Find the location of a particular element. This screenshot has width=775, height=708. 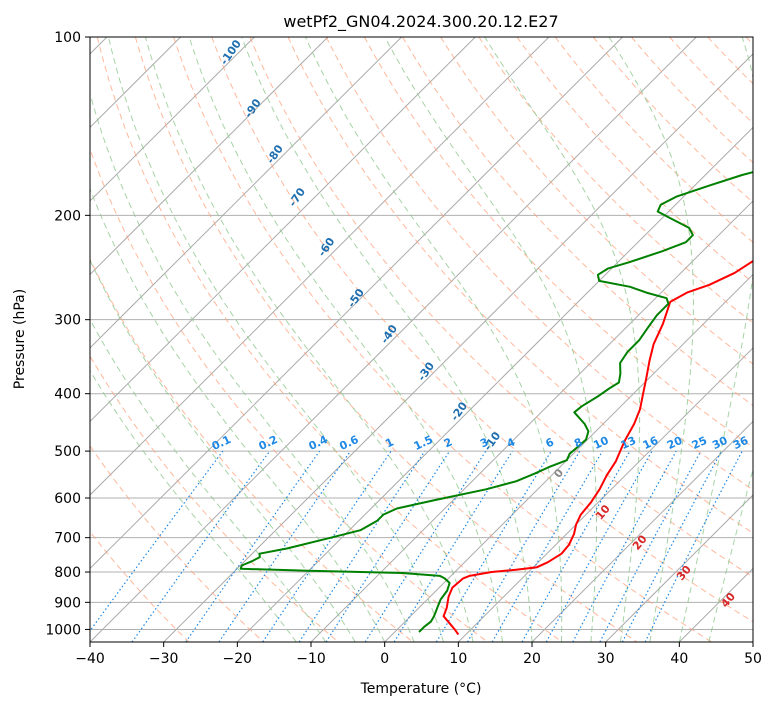

y-tick-label: 800 is located at coordinates (67, 573).